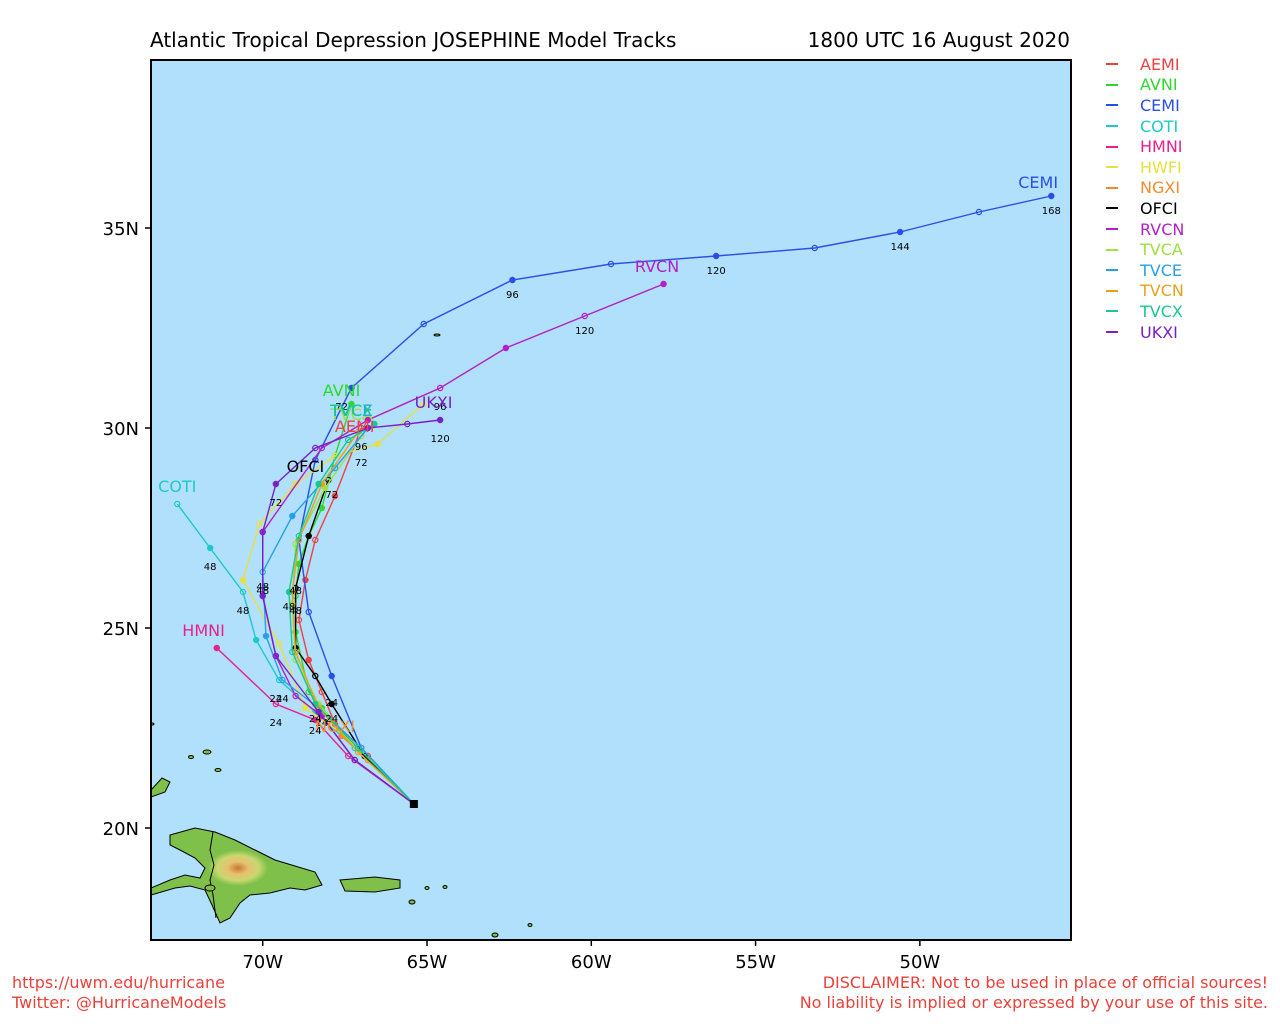 The height and width of the screenshot is (1024, 1280). Describe the element at coordinates (342, 390) in the screenshot. I see `model-name-label: AVNI` at that location.